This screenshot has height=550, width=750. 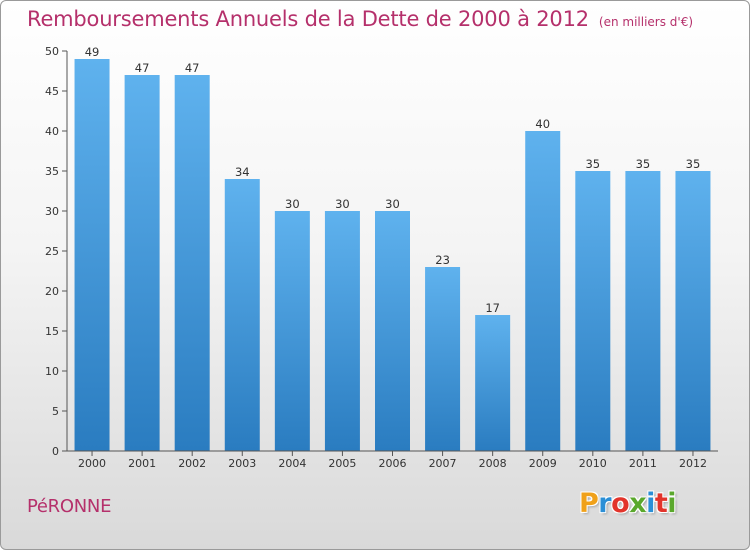 I want to click on bar-2008, so click(x=493, y=383).